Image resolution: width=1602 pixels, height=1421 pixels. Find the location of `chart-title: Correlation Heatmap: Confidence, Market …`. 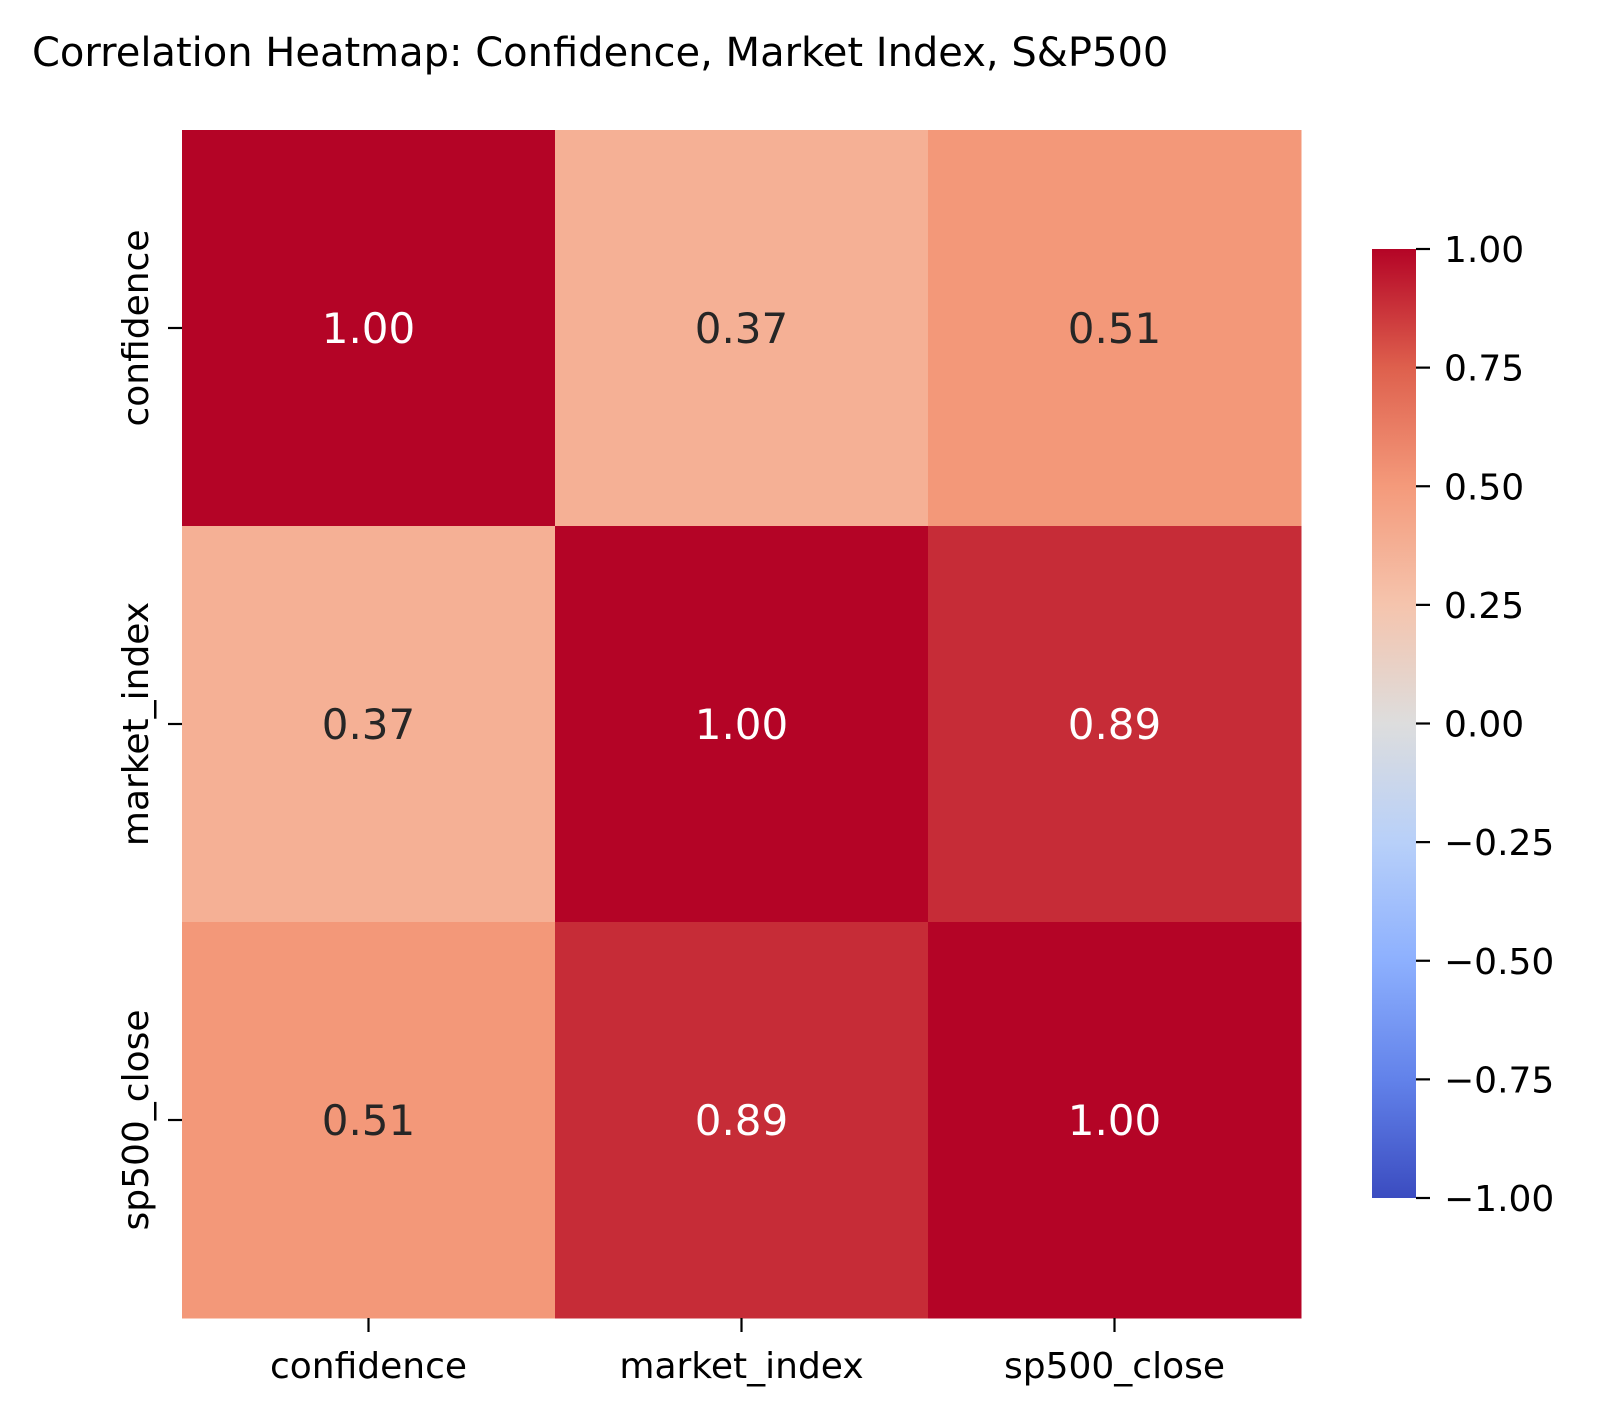

chart-title: Correlation Heatmap: Confidence, Market … is located at coordinates (600, 53).